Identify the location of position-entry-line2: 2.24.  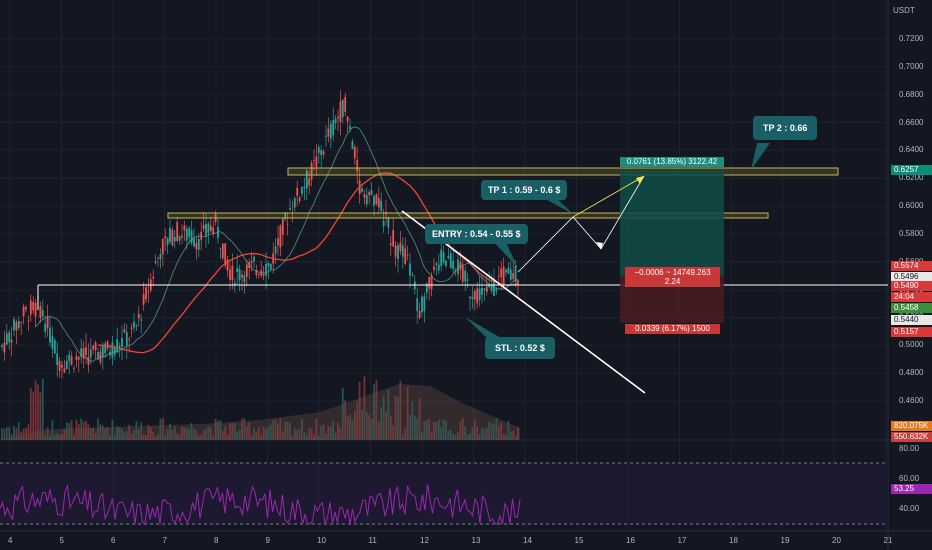
(672, 281).